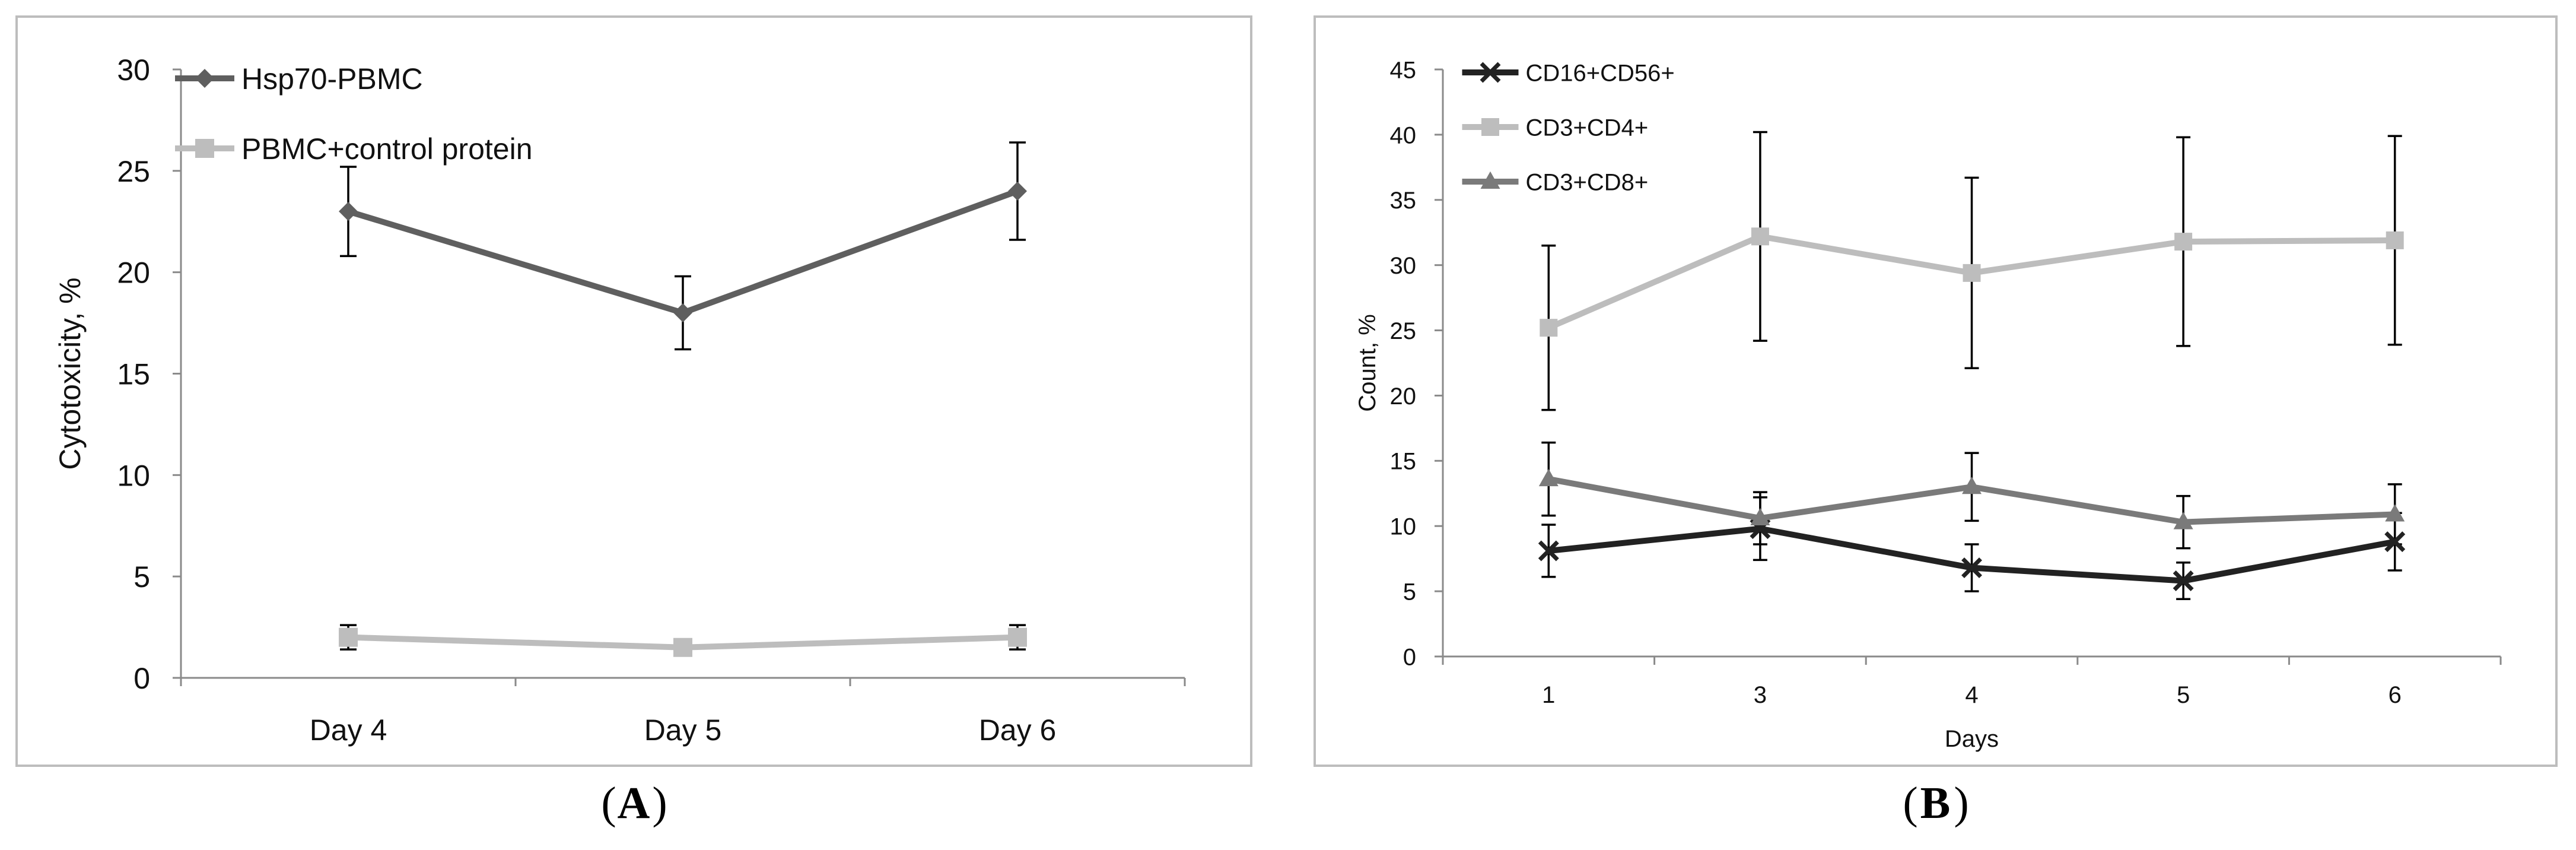 Image resolution: width=2576 pixels, height=850 pixels. Describe the element at coordinates (1600, 73) in the screenshot. I see `chart-b-legend-label: CD16+CD56+` at that location.